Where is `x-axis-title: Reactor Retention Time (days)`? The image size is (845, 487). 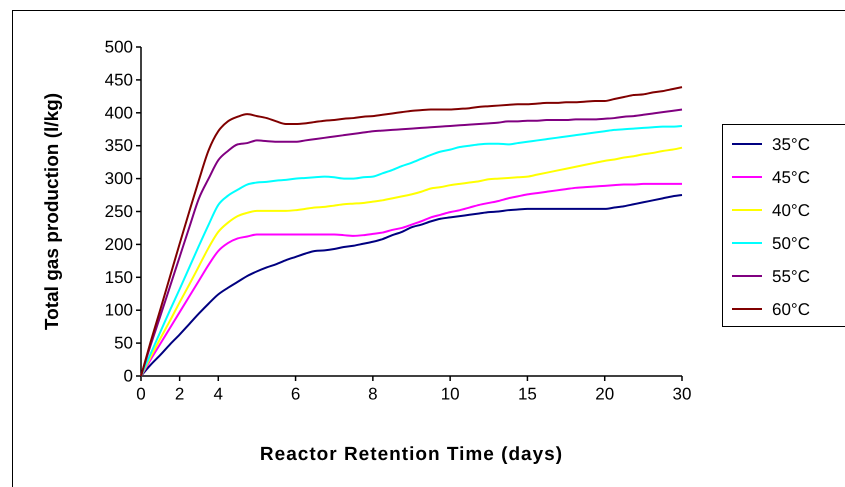 x-axis-title: Reactor Retention Time (days) is located at coordinates (412, 454).